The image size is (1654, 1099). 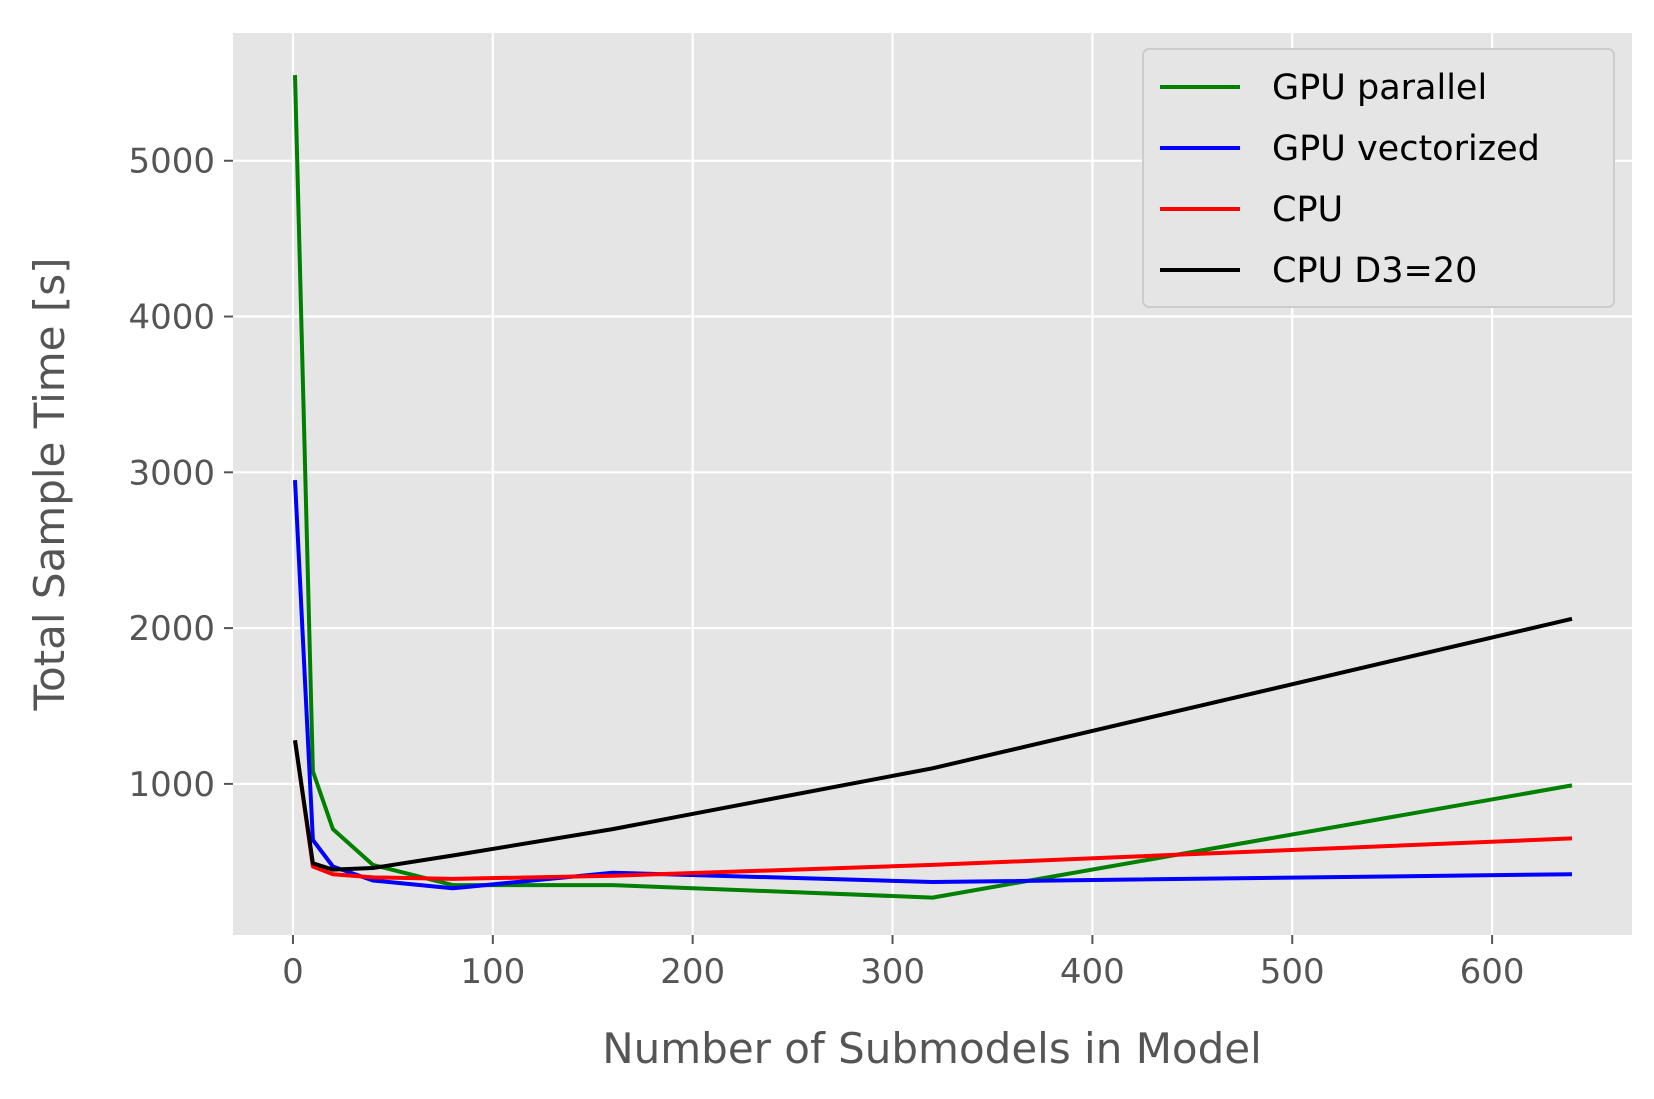 I want to click on legend-entry: GPU vectorized, so click(x=1350, y=149).